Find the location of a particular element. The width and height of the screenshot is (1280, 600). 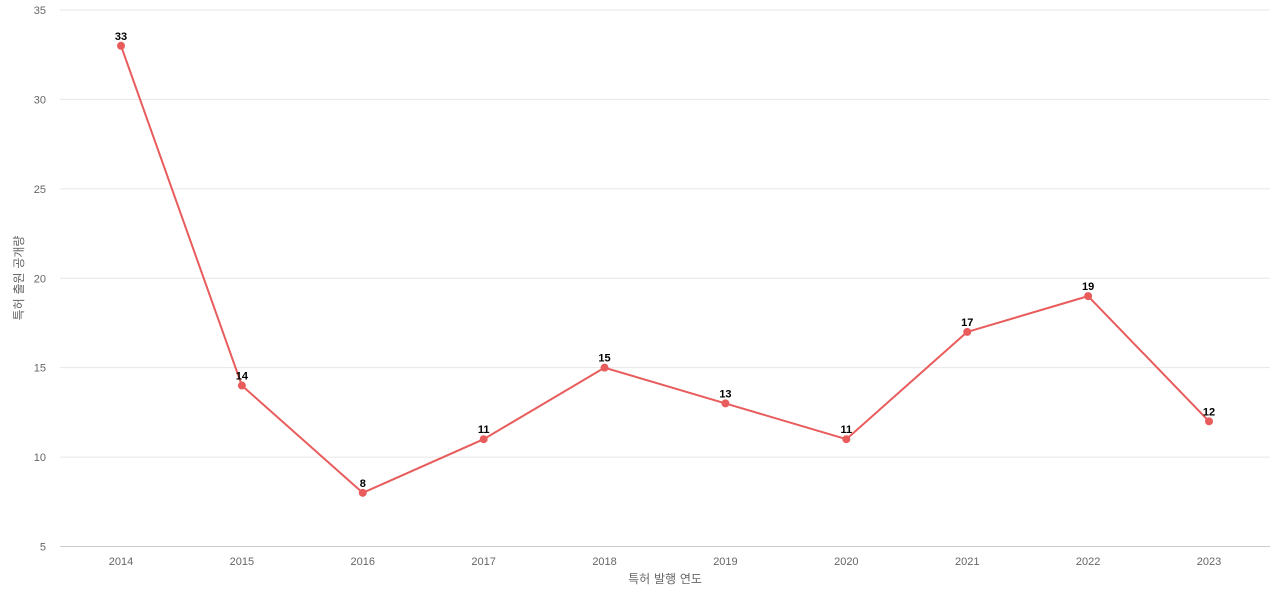

data-label: 33 is located at coordinates (121, 37).